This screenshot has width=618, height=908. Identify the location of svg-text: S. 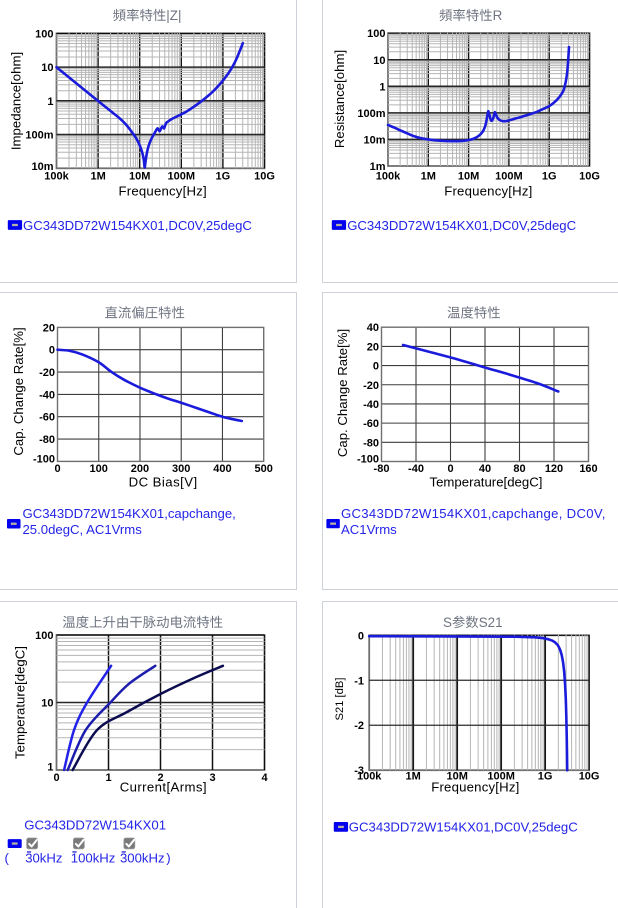
(447, 622).